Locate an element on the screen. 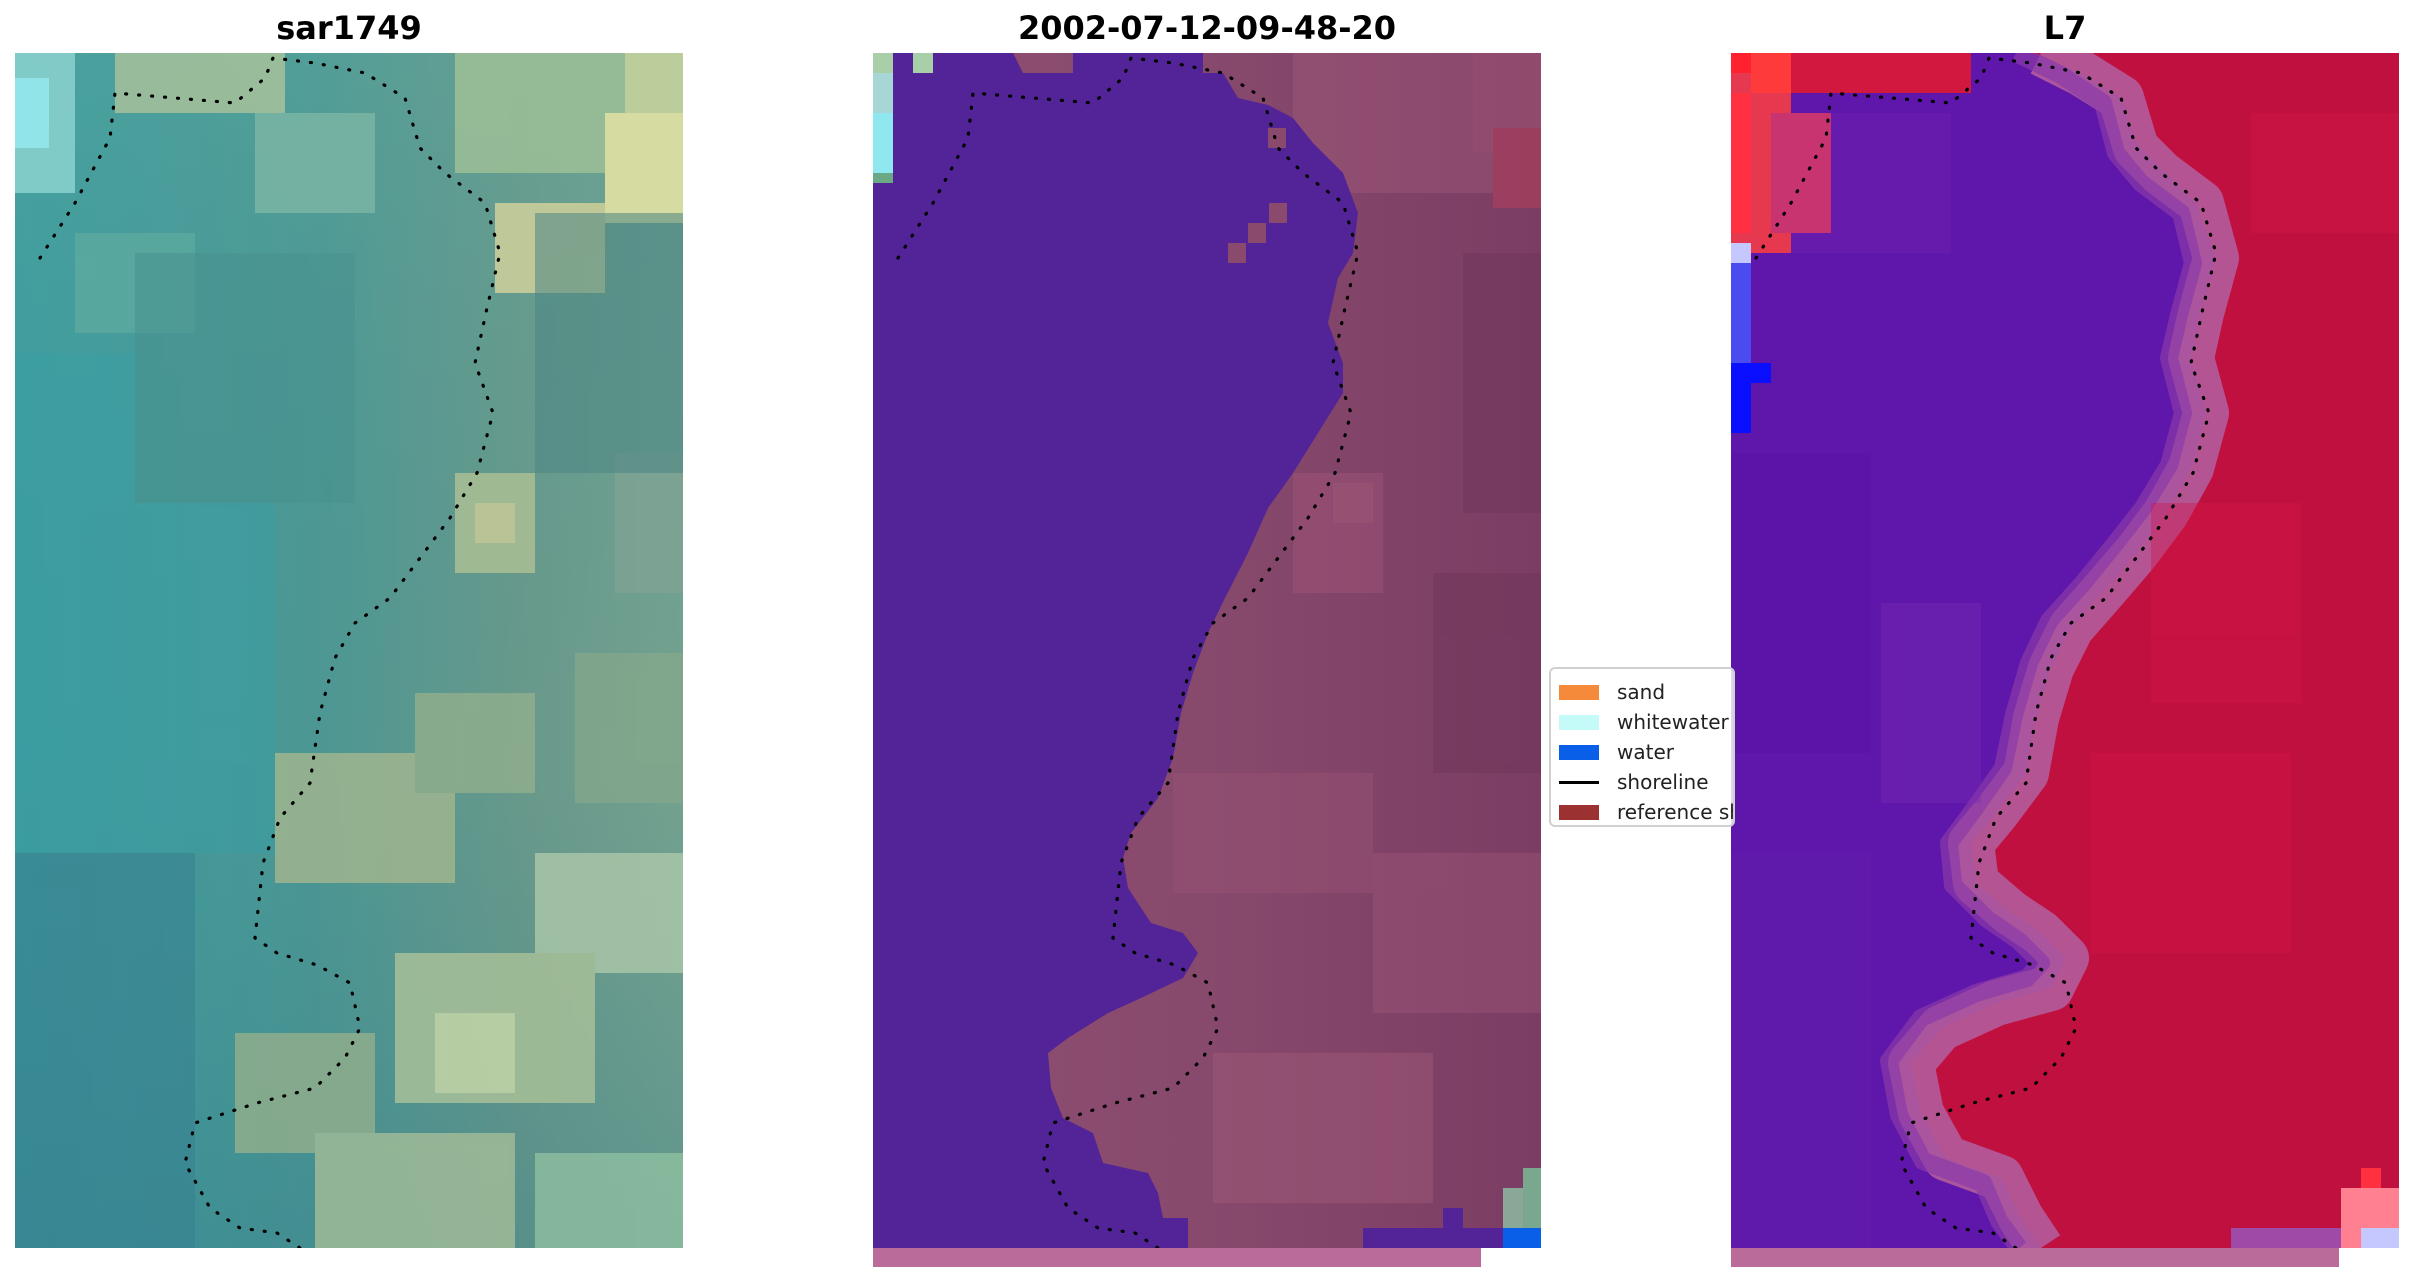  legend-label: whitewater is located at coordinates (1673, 722).